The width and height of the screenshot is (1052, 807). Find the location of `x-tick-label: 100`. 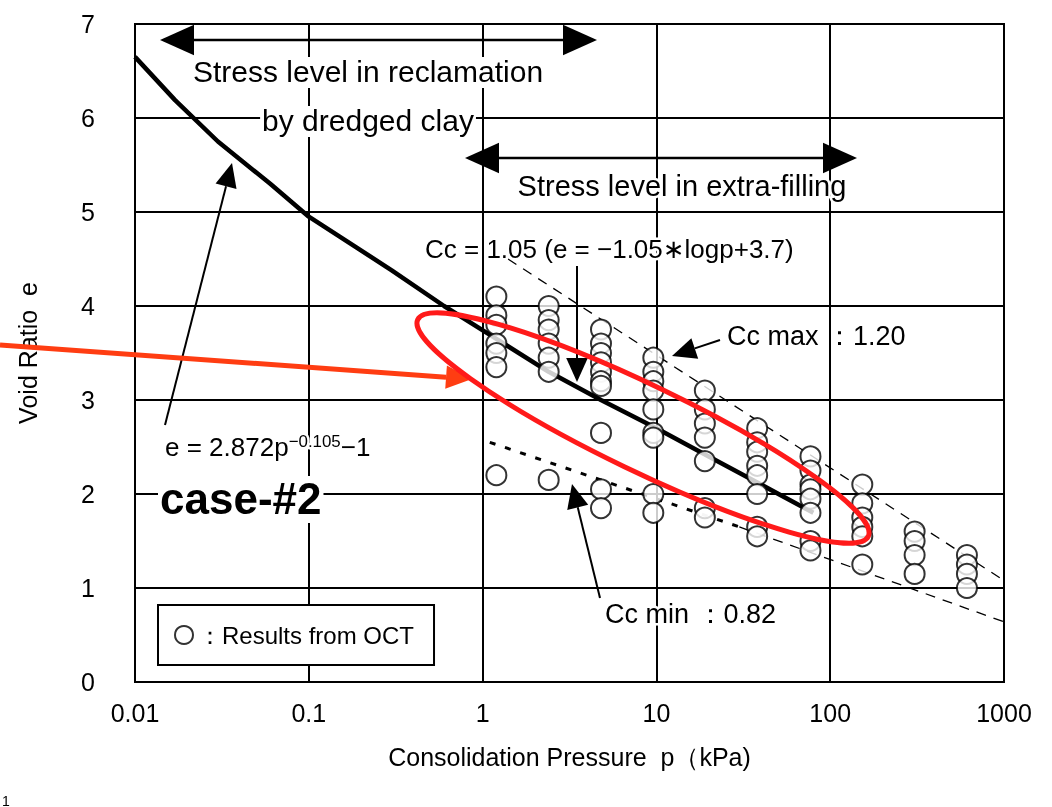

x-tick-label: 100 is located at coordinates (830, 712).